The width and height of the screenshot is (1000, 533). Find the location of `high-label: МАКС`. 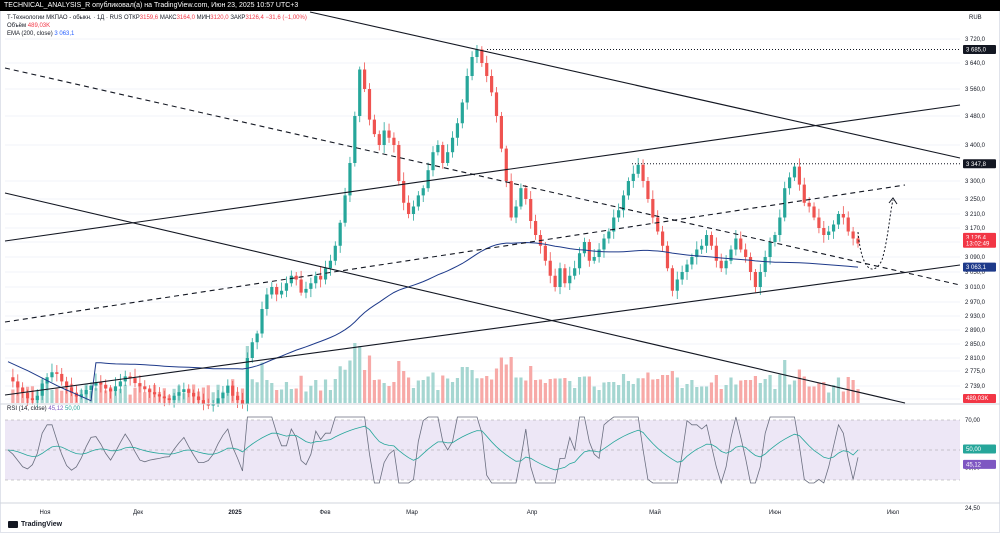

high-label: МАКС is located at coordinates (168, 18).